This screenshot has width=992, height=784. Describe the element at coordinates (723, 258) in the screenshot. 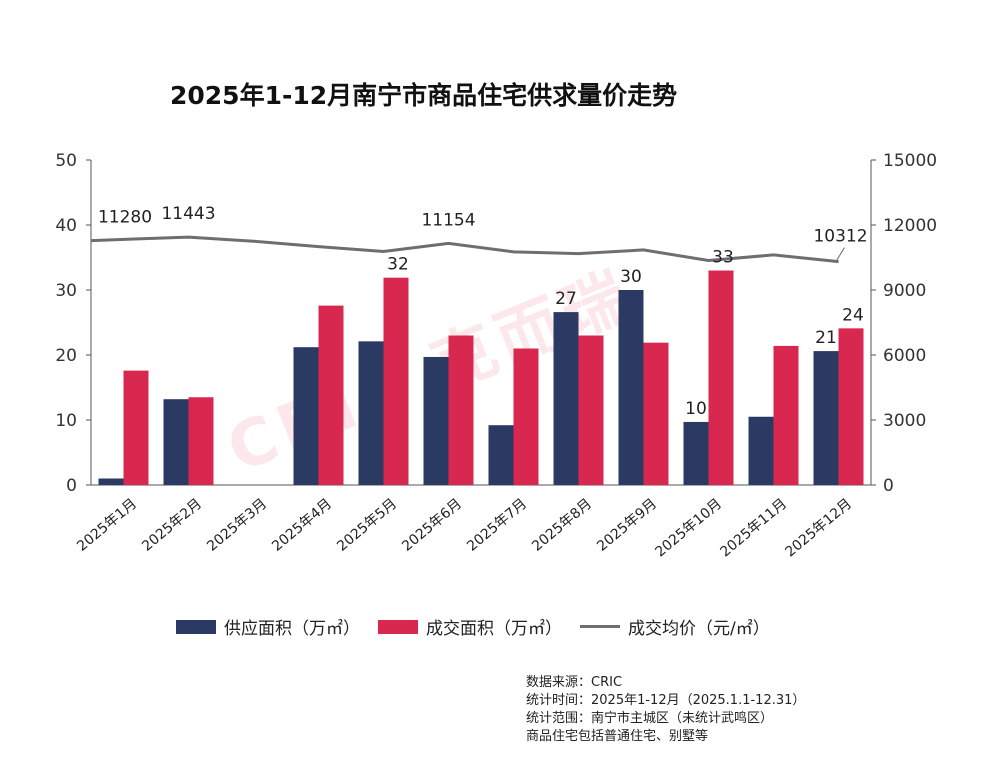

I see `data-label-deal: 33` at that location.